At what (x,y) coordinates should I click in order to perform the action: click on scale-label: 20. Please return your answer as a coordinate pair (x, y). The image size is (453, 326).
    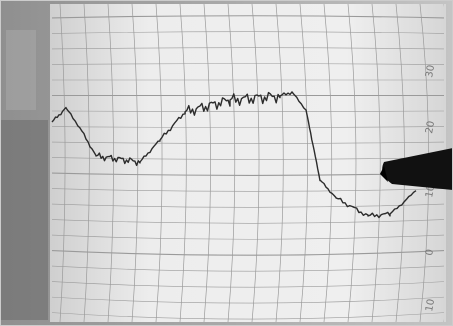
    Looking at the image, I should click on (430, 127).